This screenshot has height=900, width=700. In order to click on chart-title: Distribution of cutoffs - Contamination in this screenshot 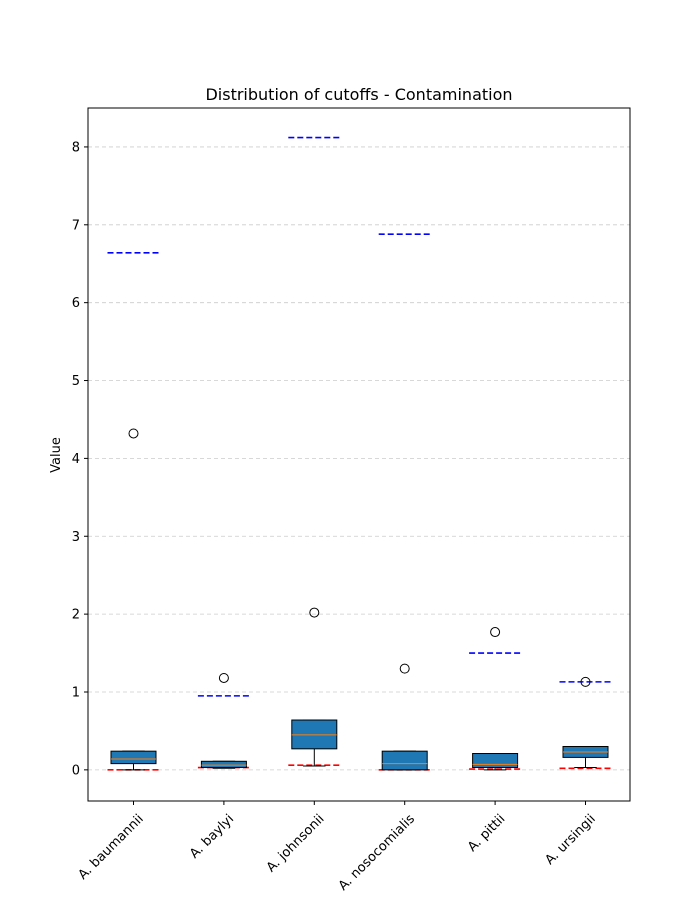, I will do `click(358, 94)`.